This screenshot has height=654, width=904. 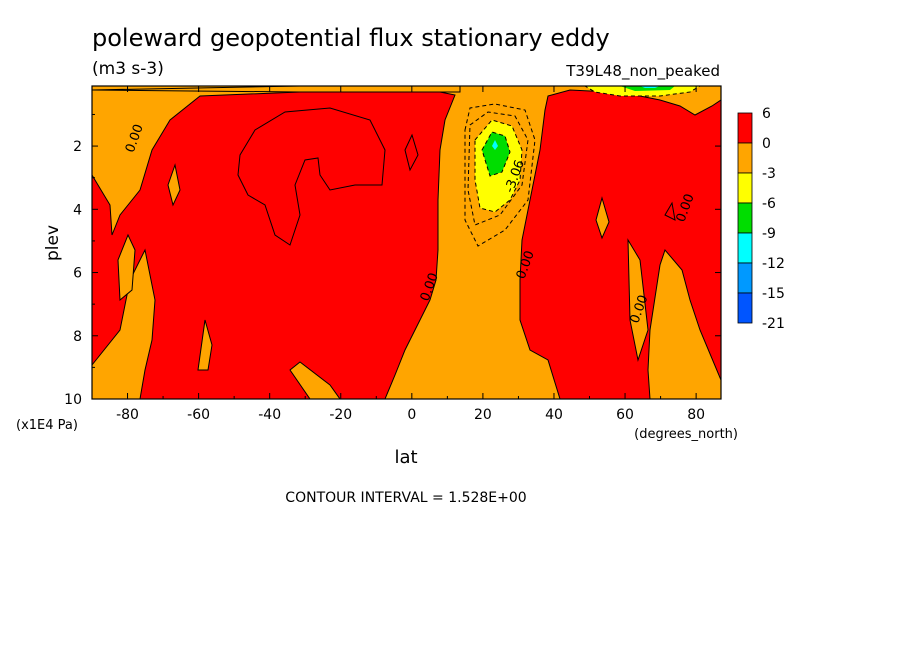 What do you see at coordinates (340, 415) in the screenshot?
I see `x-tick-label: -20` at bounding box center [340, 415].